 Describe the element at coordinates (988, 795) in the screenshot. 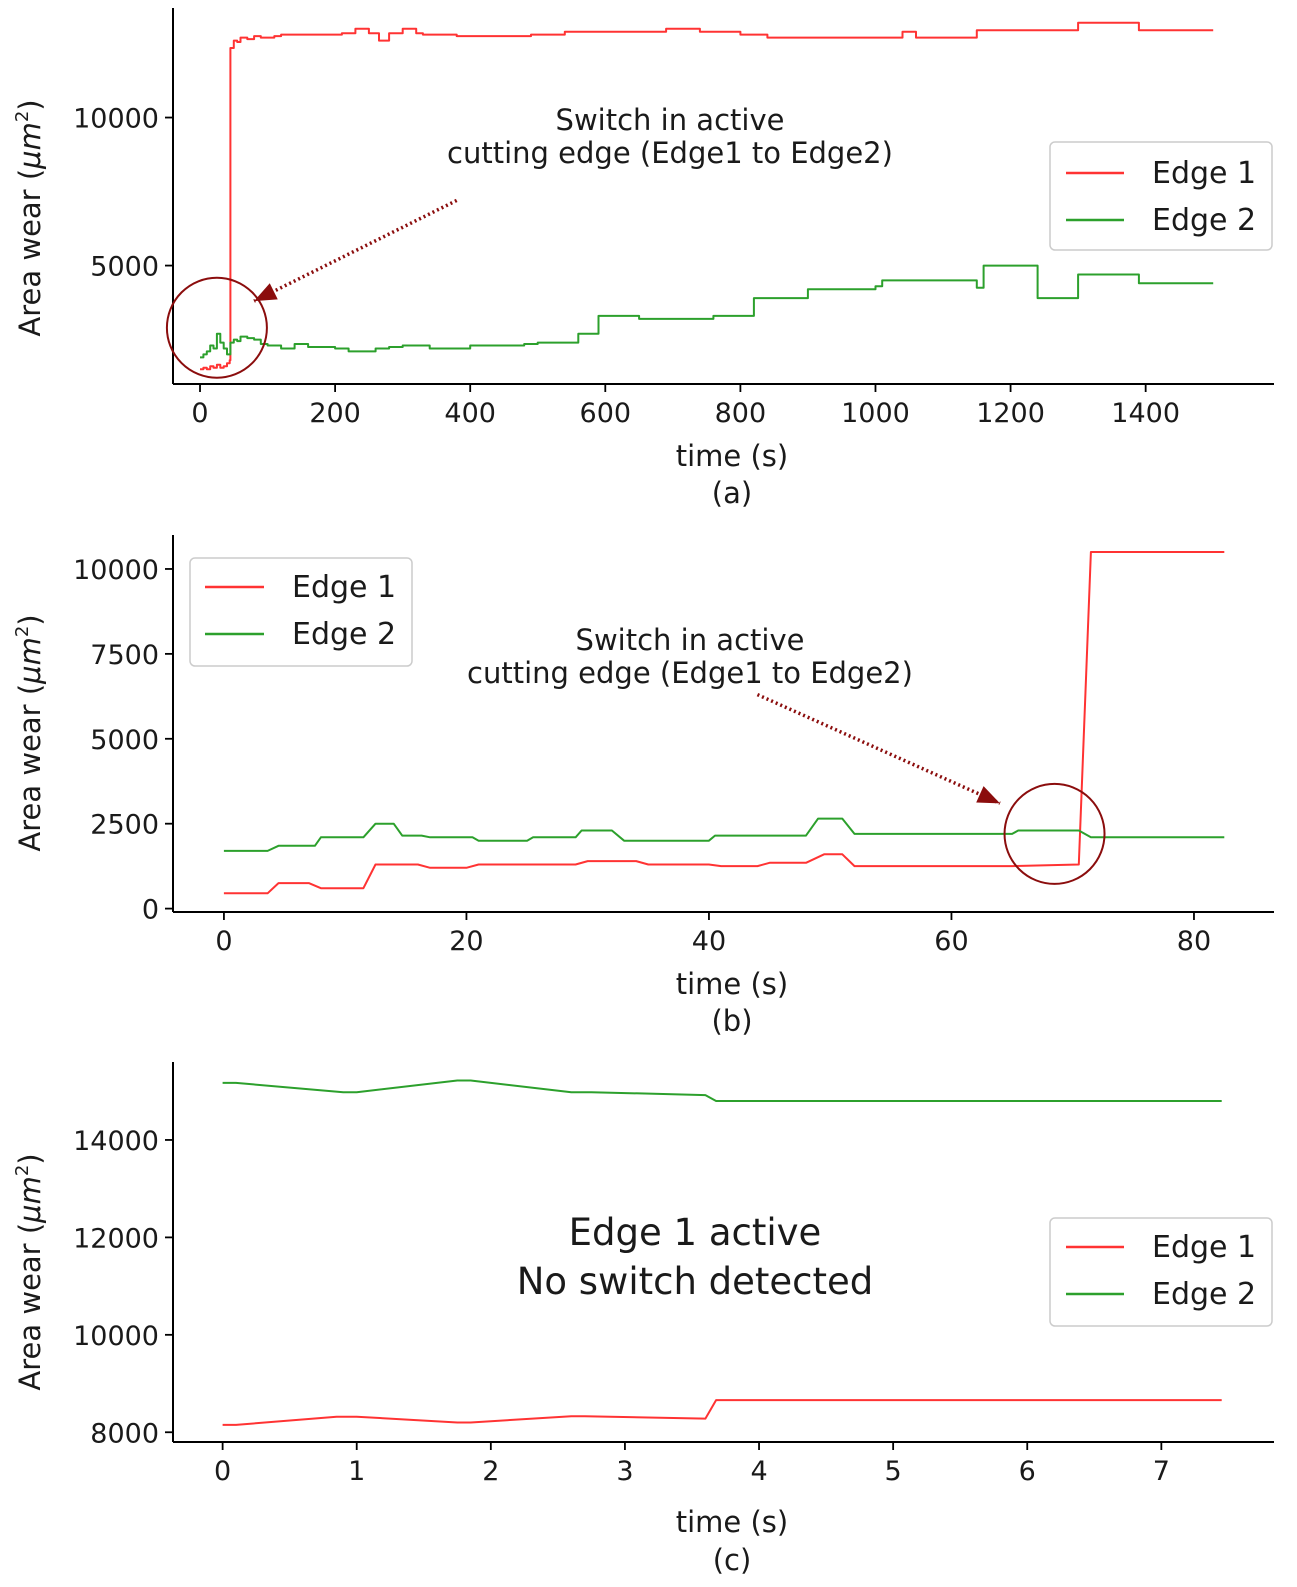

I see `panel-b-arrow-head` at that location.